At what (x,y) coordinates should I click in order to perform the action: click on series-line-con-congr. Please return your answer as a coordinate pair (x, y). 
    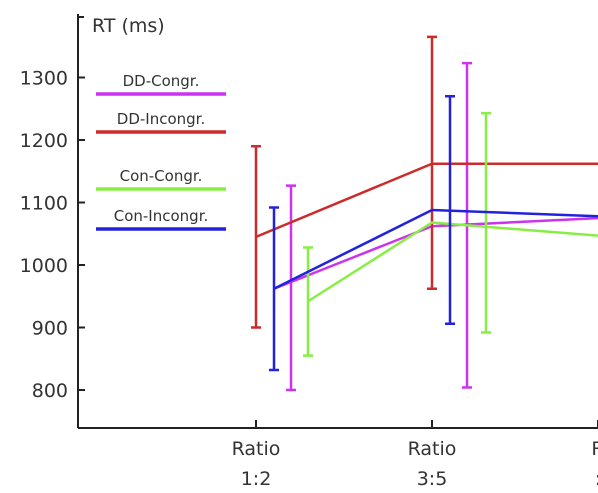
    Looking at the image, I should click on (452, 262).